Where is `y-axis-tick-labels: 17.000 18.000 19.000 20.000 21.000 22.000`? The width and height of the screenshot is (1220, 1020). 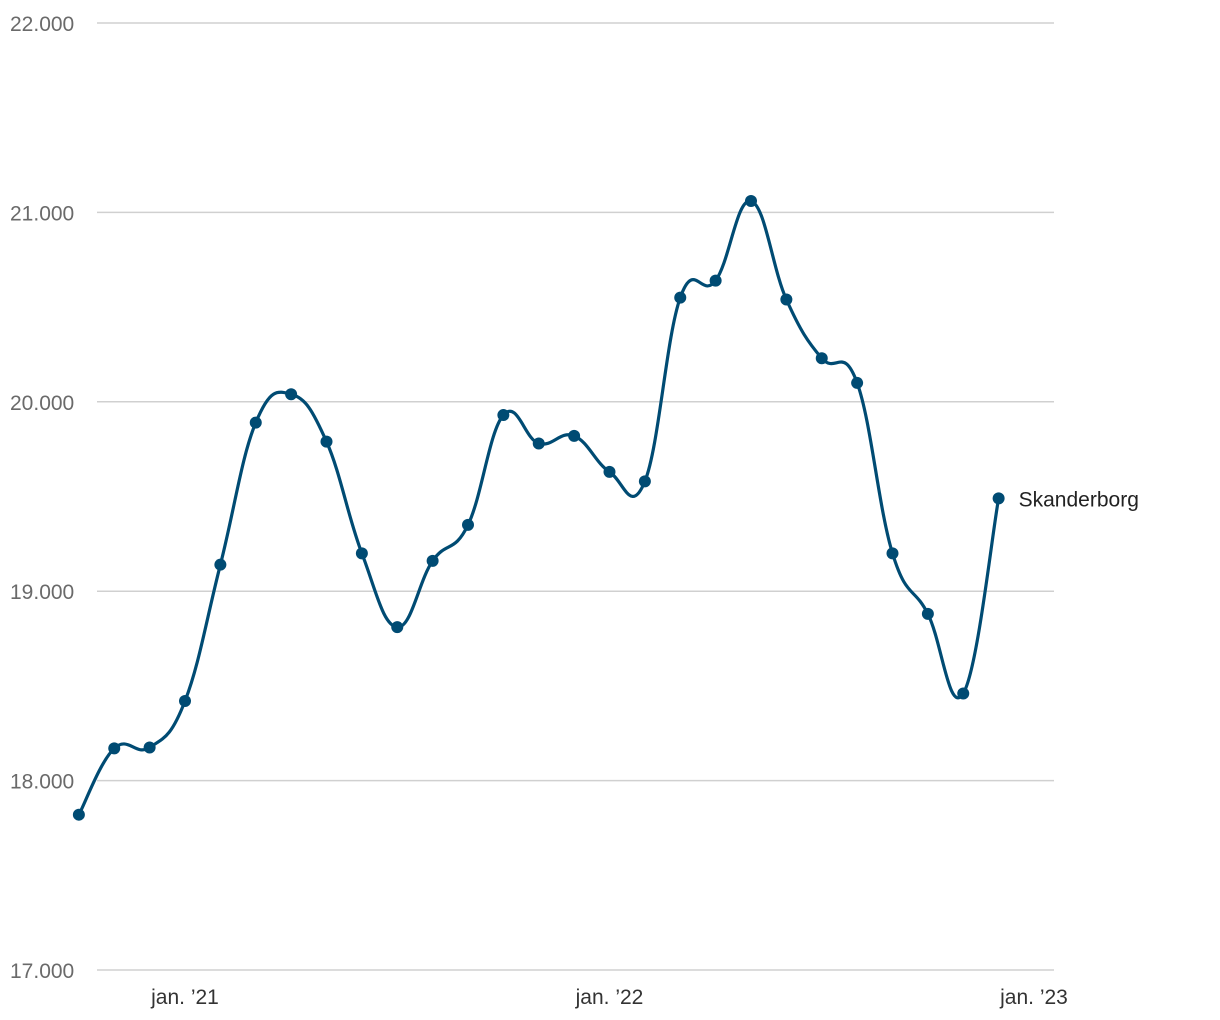
y-axis-tick-labels: 17.000 18.000 19.000 20.000 21.000 22.000 is located at coordinates (42, 498).